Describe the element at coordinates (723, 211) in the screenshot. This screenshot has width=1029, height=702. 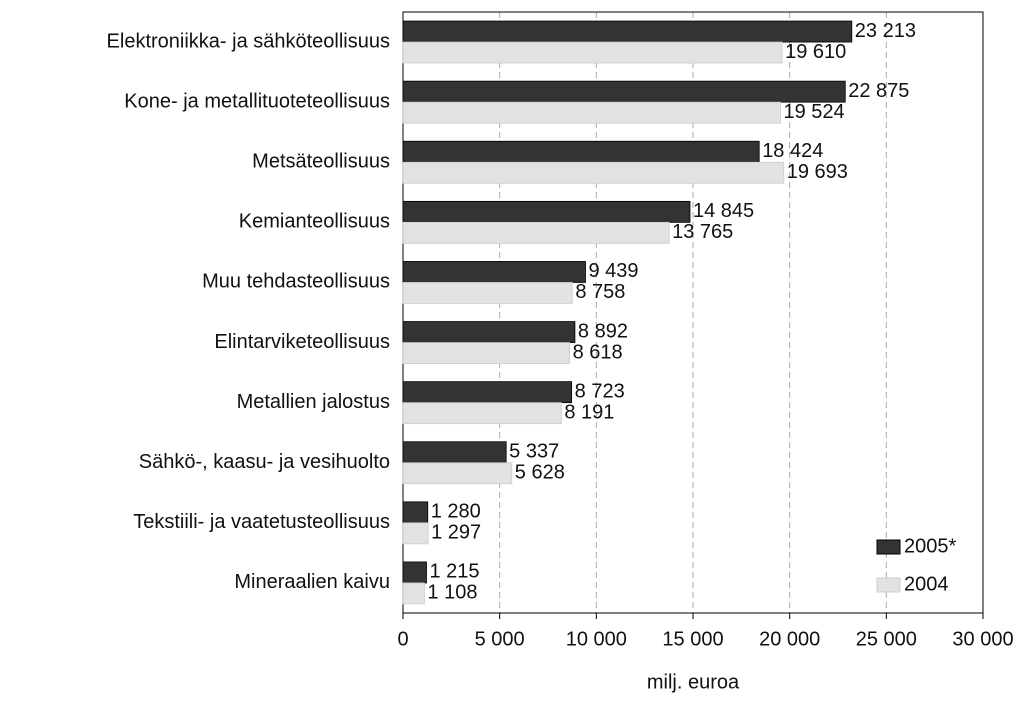
I see `value-label: 14 845` at that location.